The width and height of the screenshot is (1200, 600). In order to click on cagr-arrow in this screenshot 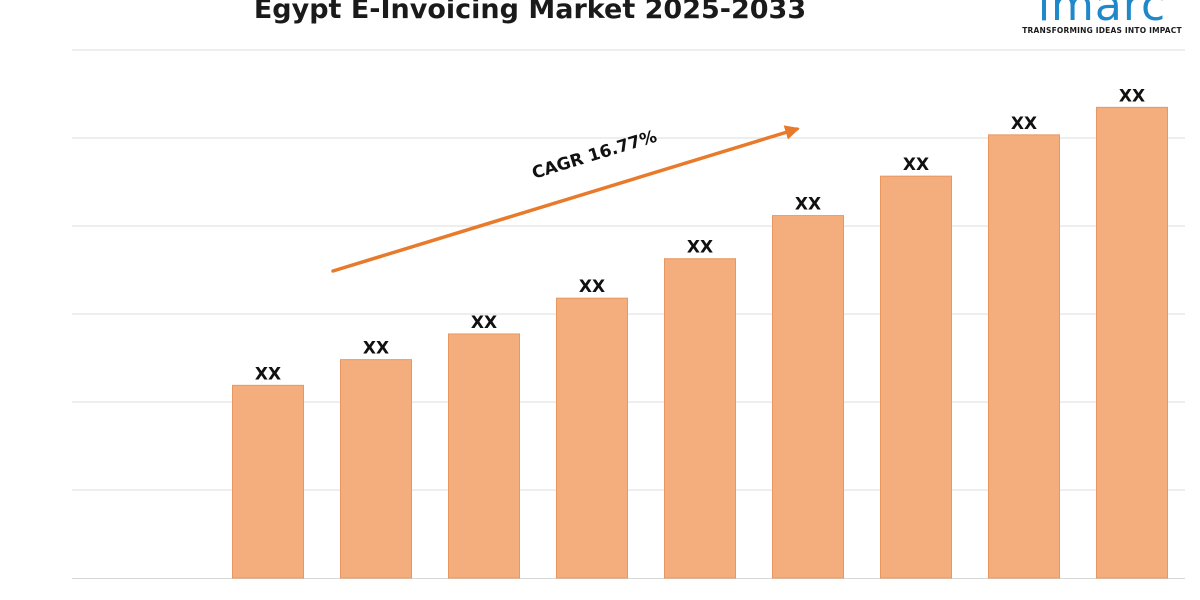, I will do `click(565, 199)`.